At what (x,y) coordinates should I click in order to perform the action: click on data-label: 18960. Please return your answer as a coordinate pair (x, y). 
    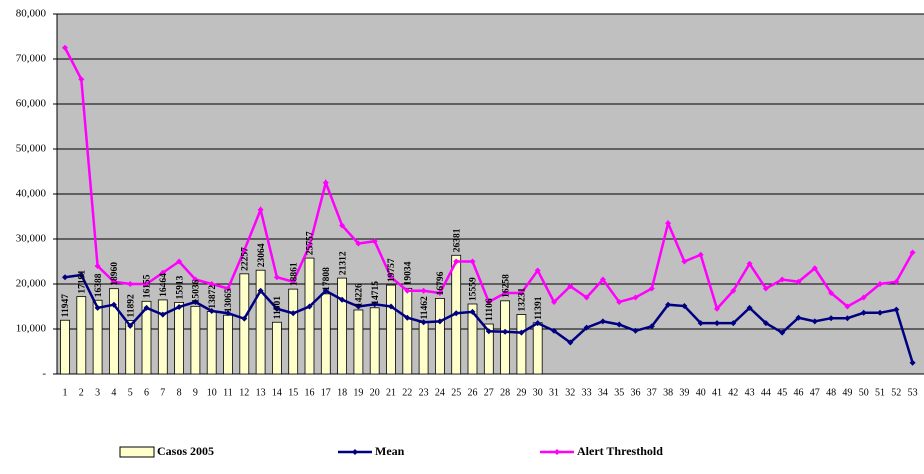
    Looking at the image, I should click on (115, 274).